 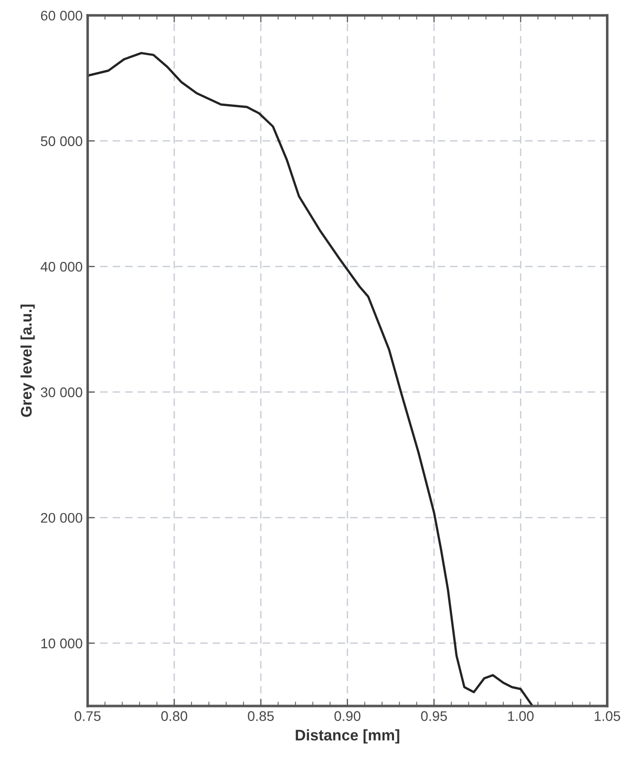 I want to click on y-tick-label: 10 000, so click(x=61, y=643).